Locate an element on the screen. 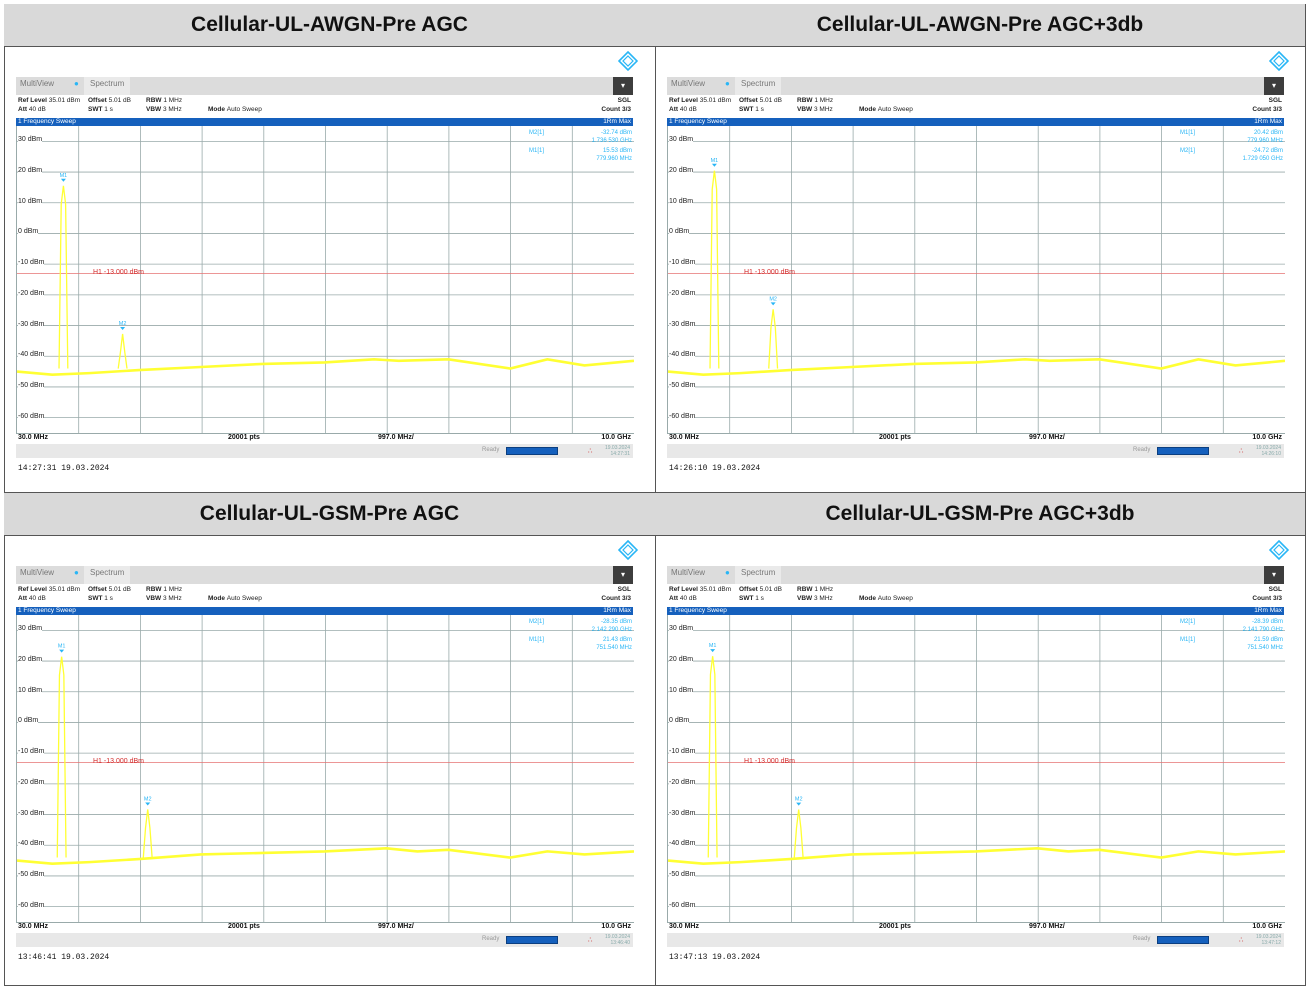 This screenshot has height=988, width=1309. marker-table-name: M1[1] is located at coordinates (537, 151).